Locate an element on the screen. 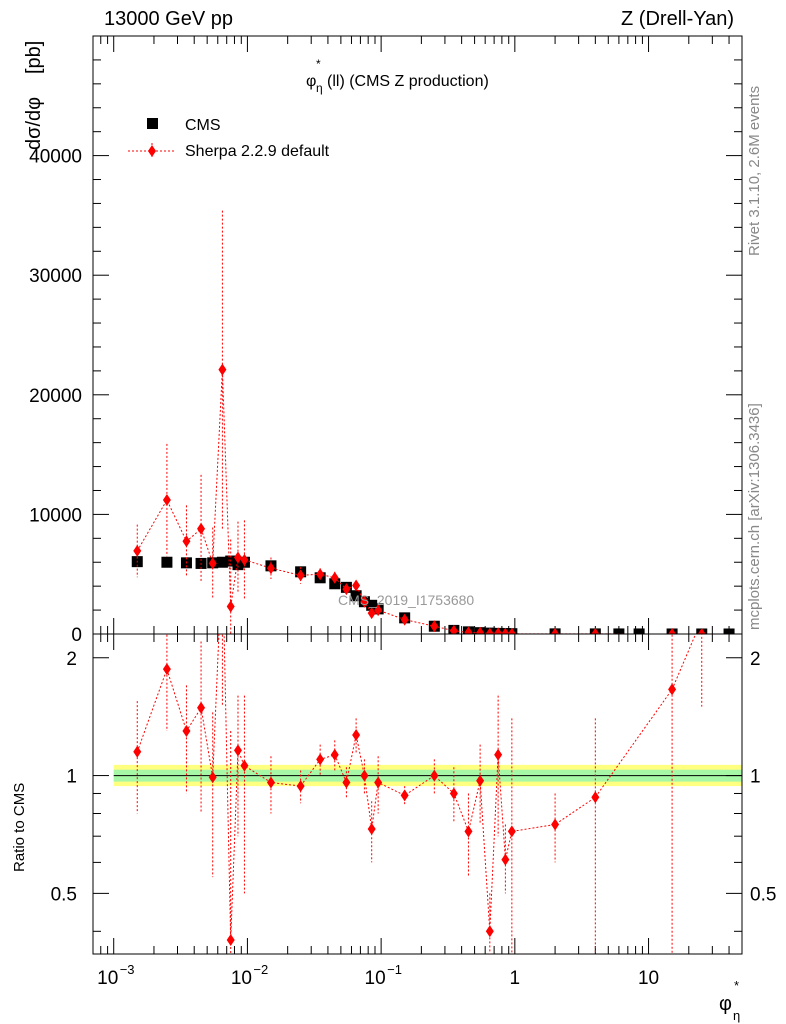 The width and height of the screenshot is (786, 1024). main-y-axis-label: dσ/dφ [pb] is located at coordinates (34, 95).